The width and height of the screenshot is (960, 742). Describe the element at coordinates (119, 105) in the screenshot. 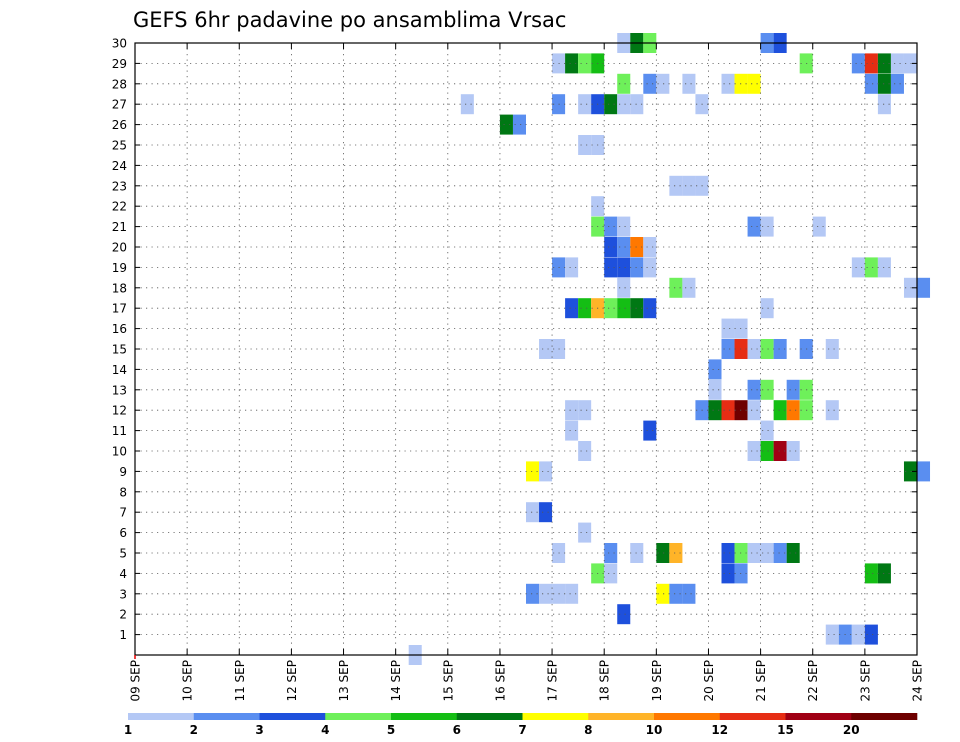

I see `y-tick-label: 27` at that location.